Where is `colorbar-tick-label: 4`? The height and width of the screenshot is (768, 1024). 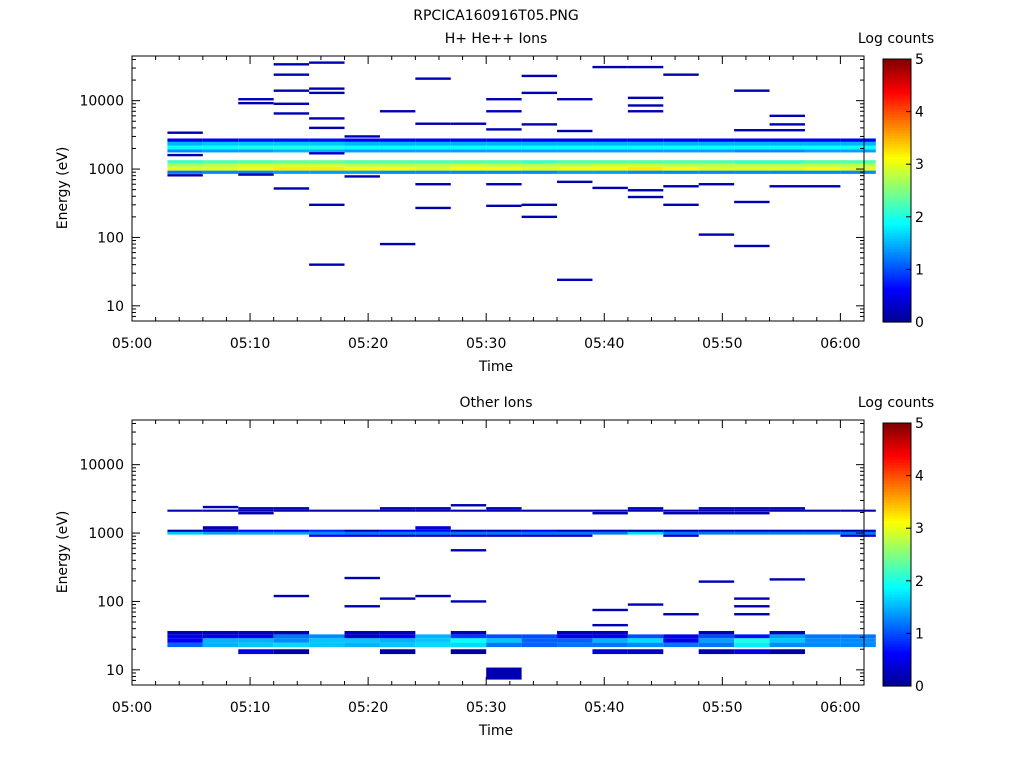
colorbar-tick-label: 4 is located at coordinates (919, 113).